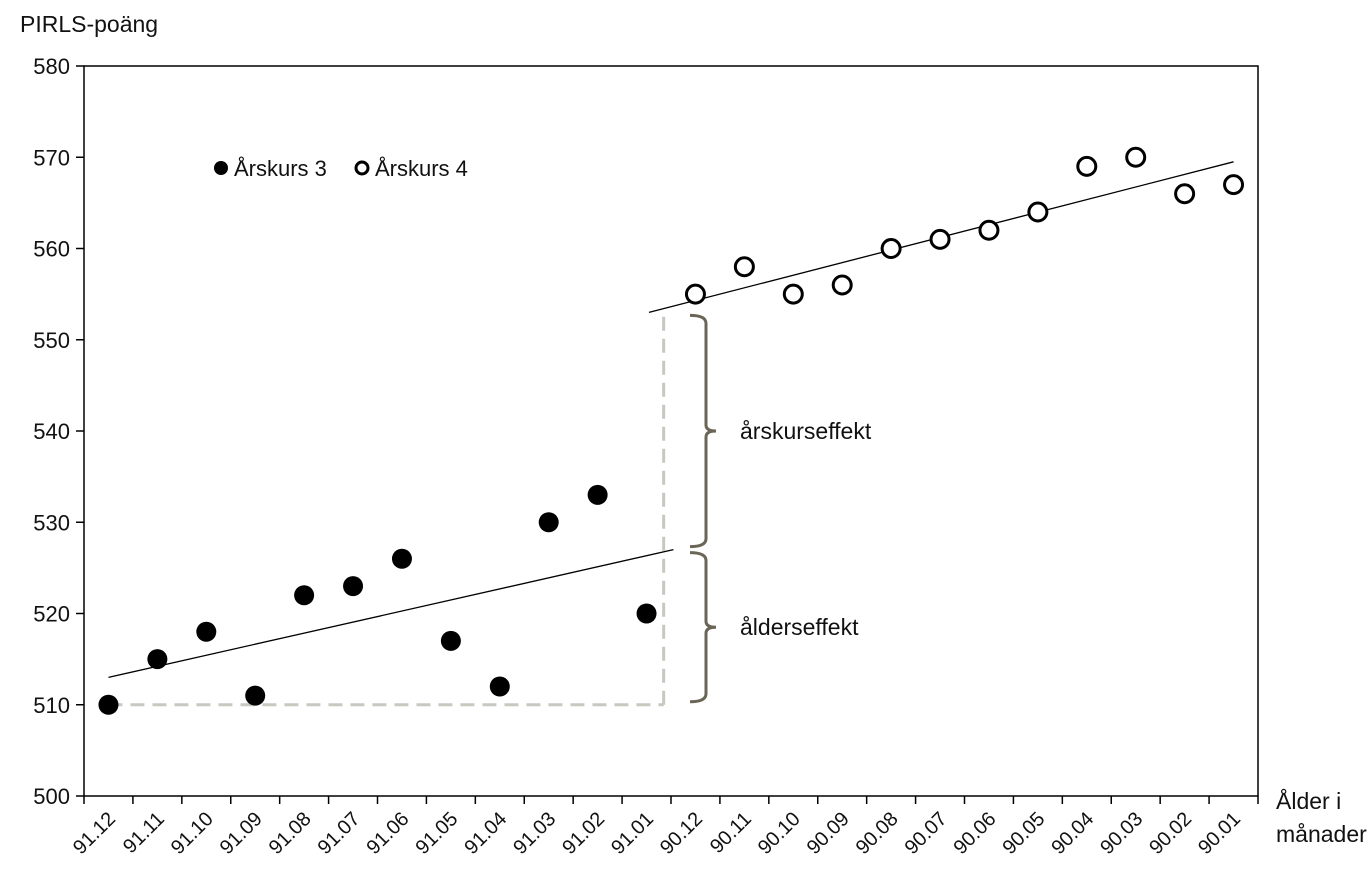 The width and height of the screenshot is (1368, 874). Describe the element at coordinates (779, 833) in the screenshot. I see `x-tick-label: 90.10` at that location.